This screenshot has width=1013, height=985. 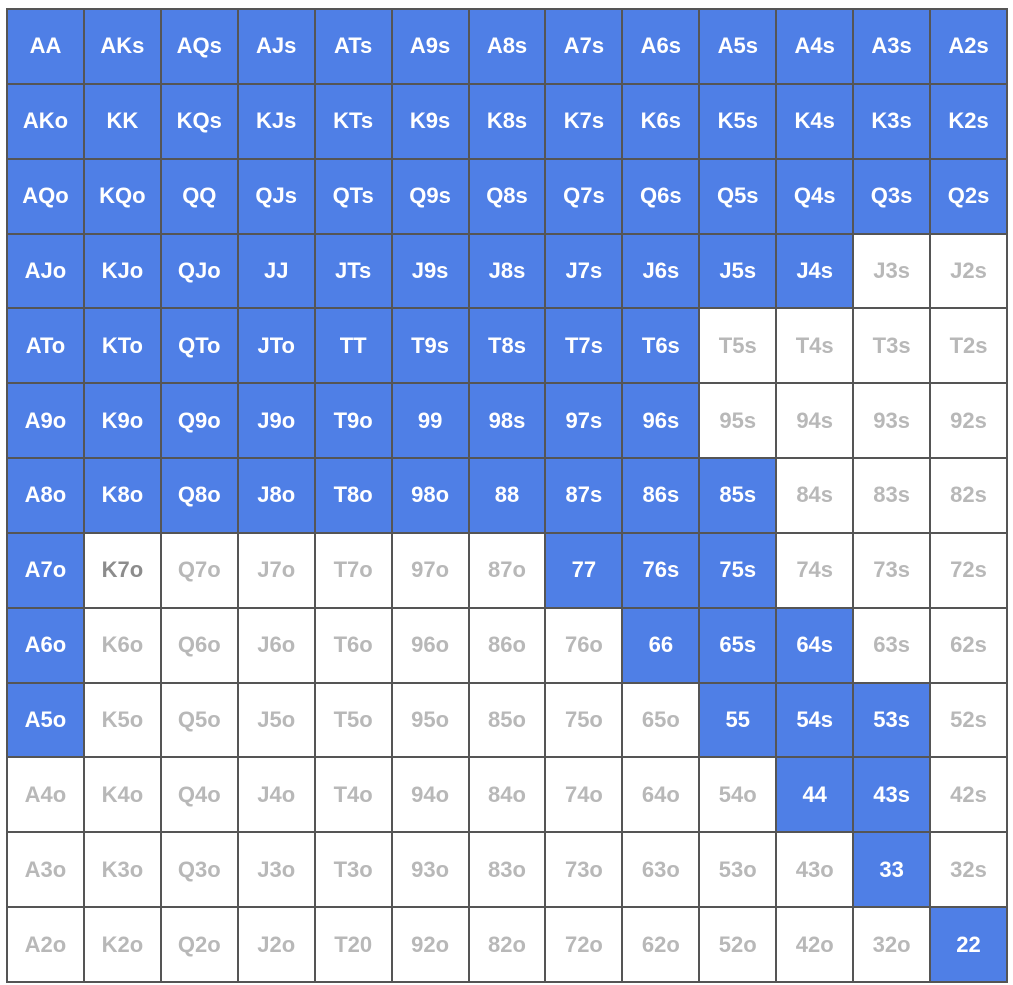 What do you see at coordinates (46, 646) in the screenshot?
I see `hand-cell-a6o: A6o` at bounding box center [46, 646].